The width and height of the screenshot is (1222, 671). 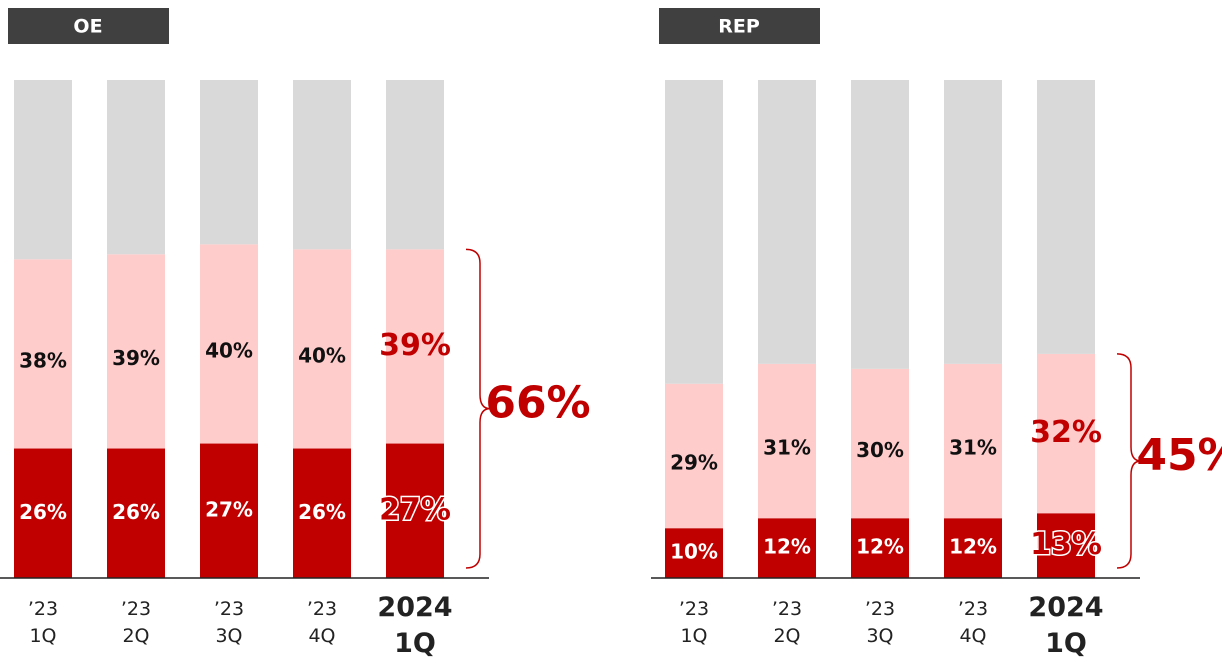 I want to click on value-label: 10%, so click(x=694, y=552).